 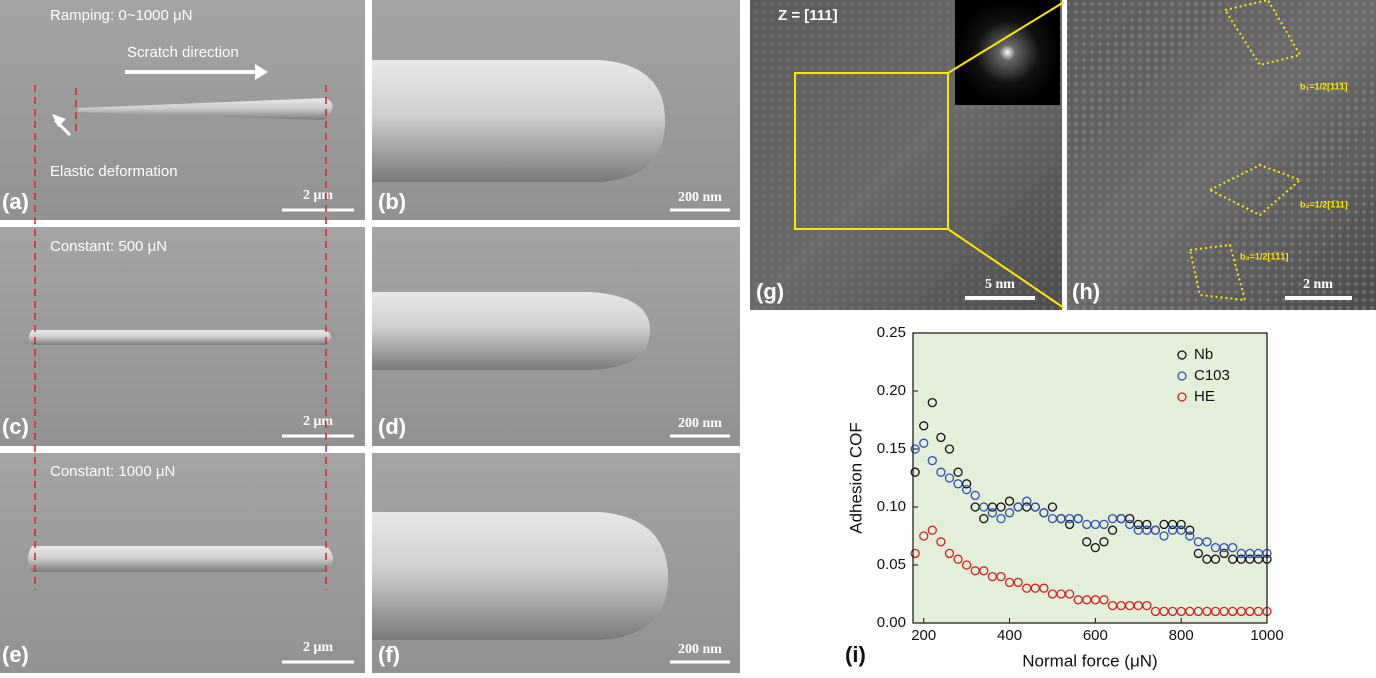 What do you see at coordinates (1264, 256) in the screenshot?
I see `burgers-vector: b₃=1/2[1̅1̅1]` at bounding box center [1264, 256].